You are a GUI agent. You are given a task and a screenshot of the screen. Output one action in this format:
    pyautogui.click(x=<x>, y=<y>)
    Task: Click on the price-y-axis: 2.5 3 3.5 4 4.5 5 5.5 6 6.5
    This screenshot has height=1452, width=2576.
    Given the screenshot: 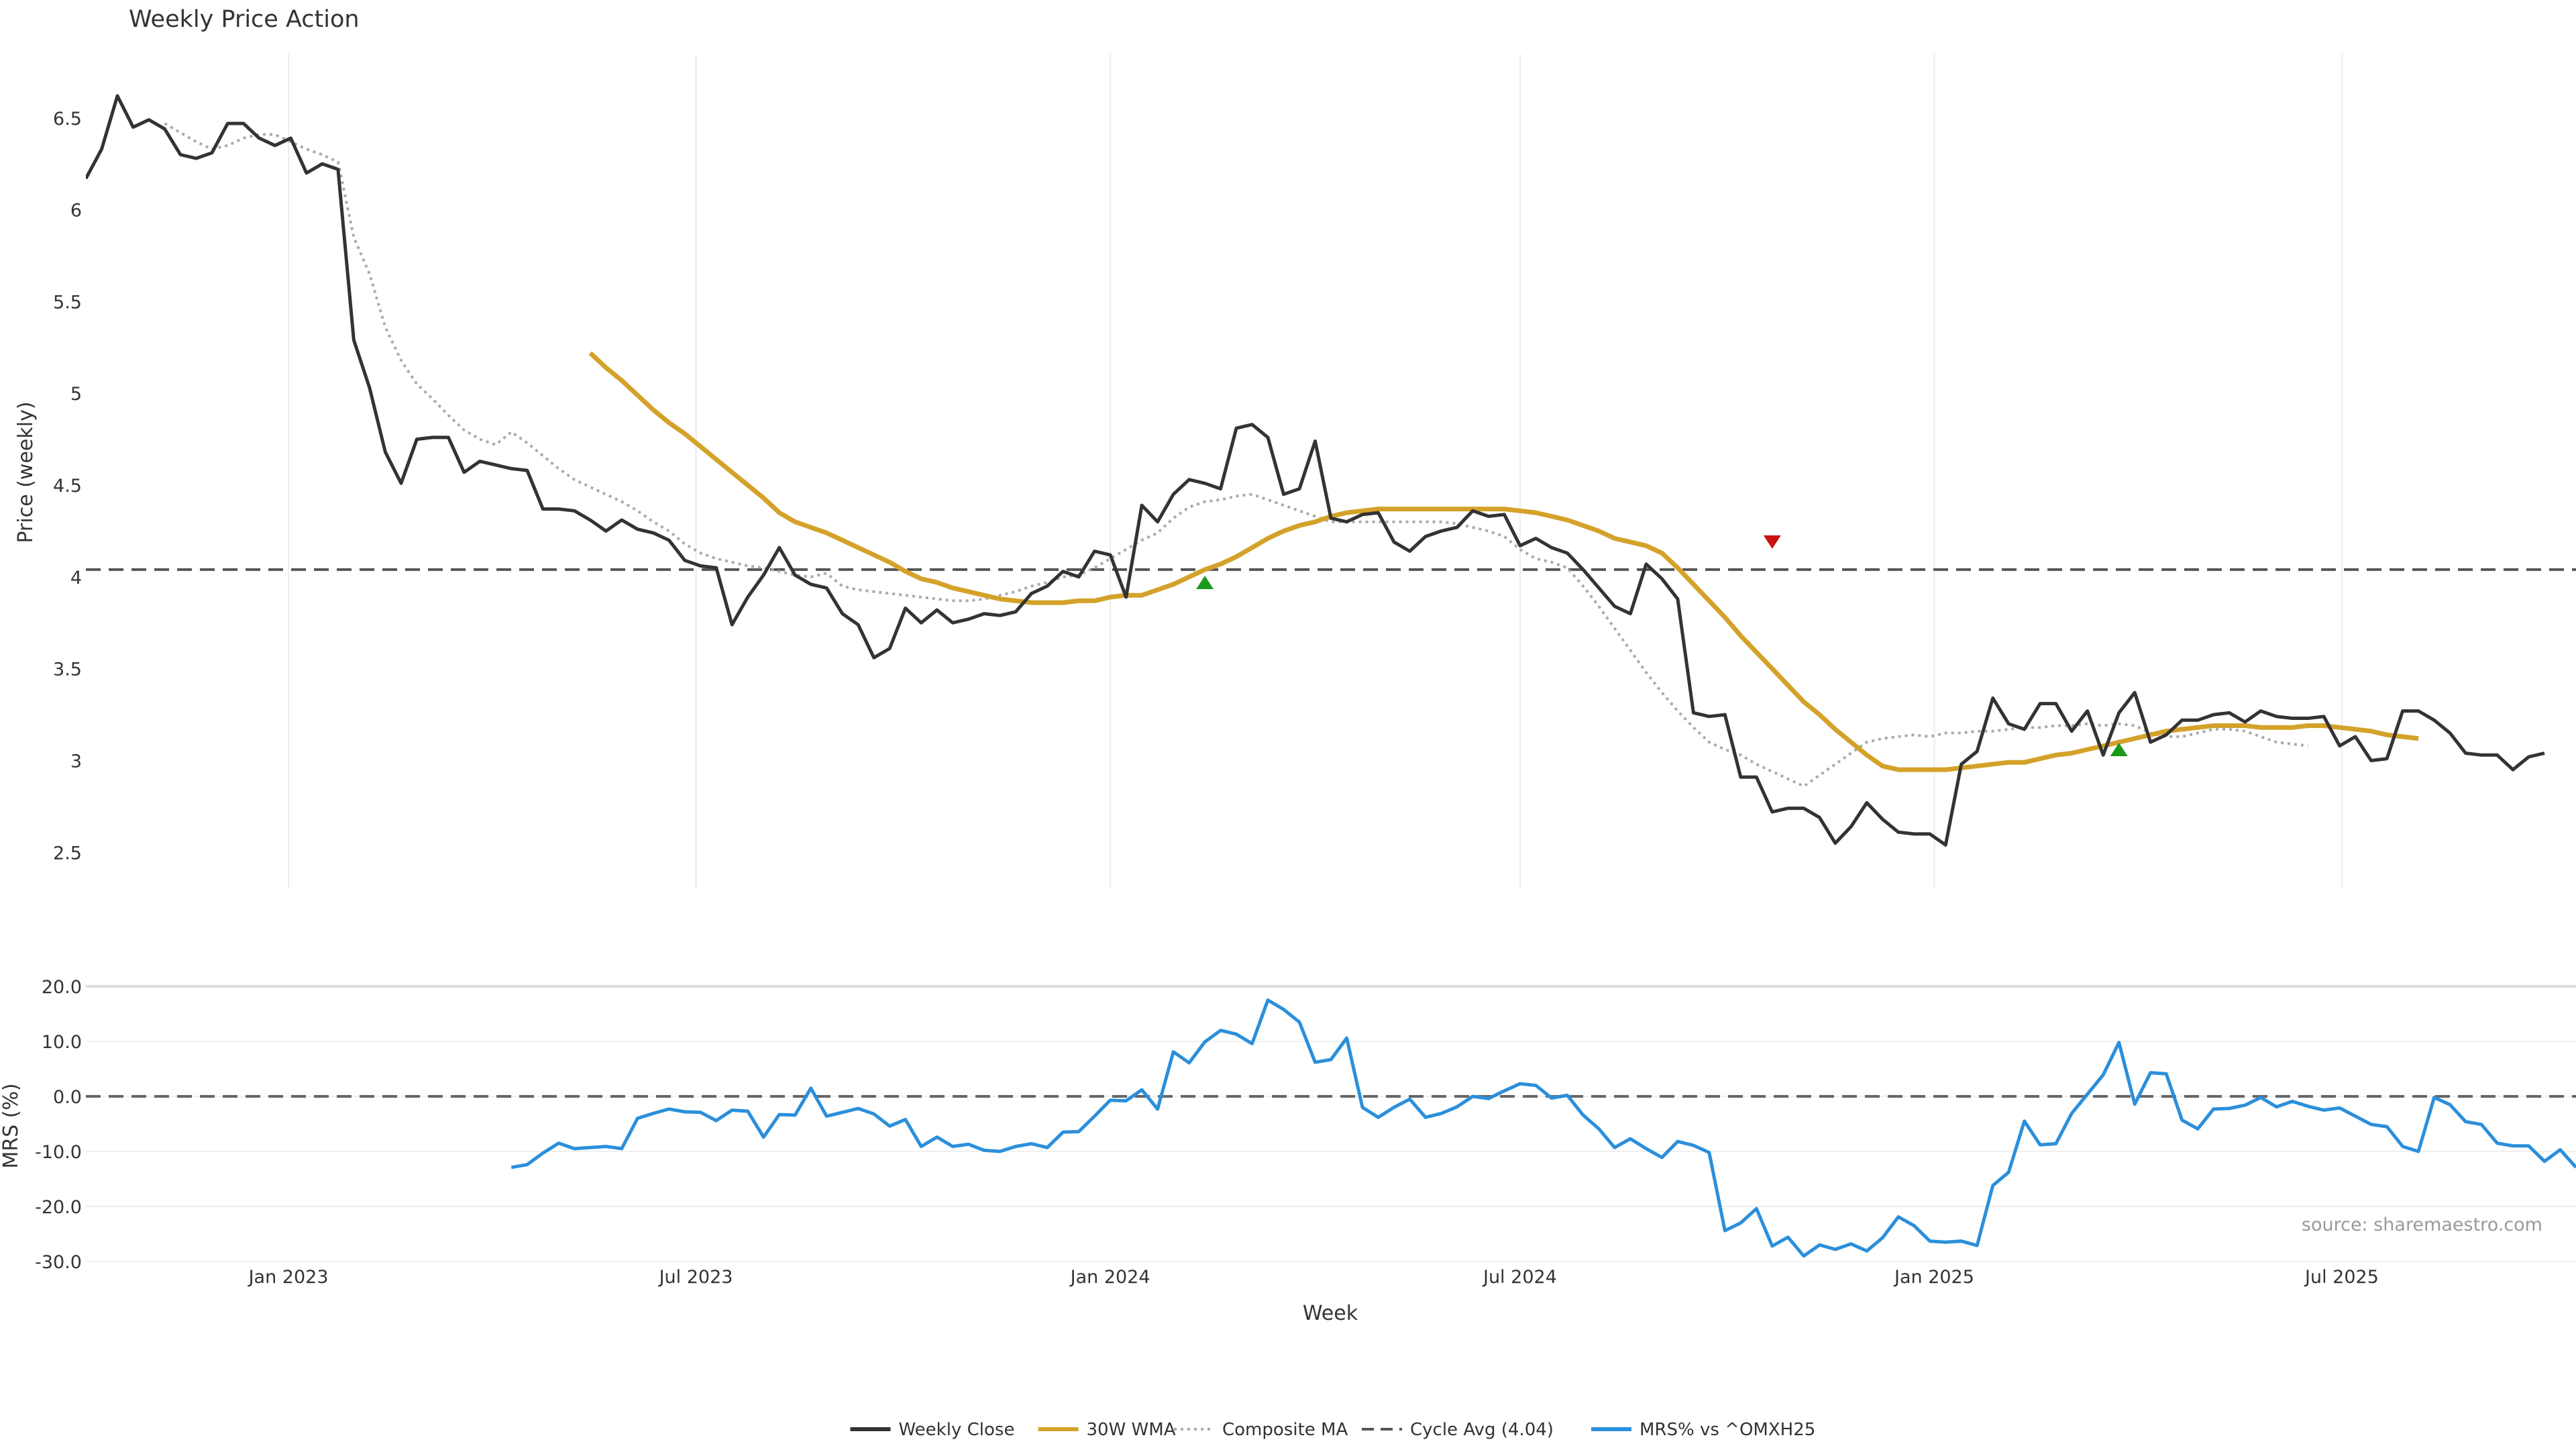 What is the action you would take?
    pyautogui.click(x=67, y=487)
    